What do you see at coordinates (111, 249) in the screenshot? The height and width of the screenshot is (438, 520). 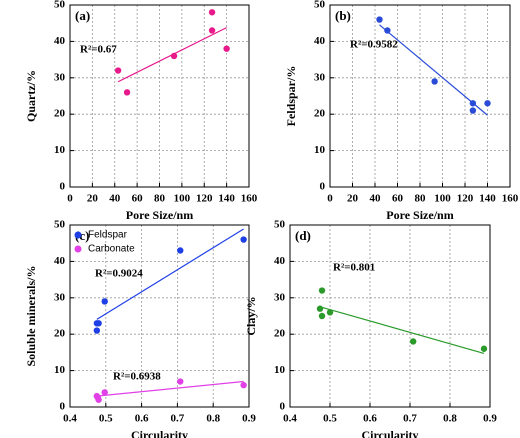 I see `legend-label: Carbonate` at bounding box center [111, 249].